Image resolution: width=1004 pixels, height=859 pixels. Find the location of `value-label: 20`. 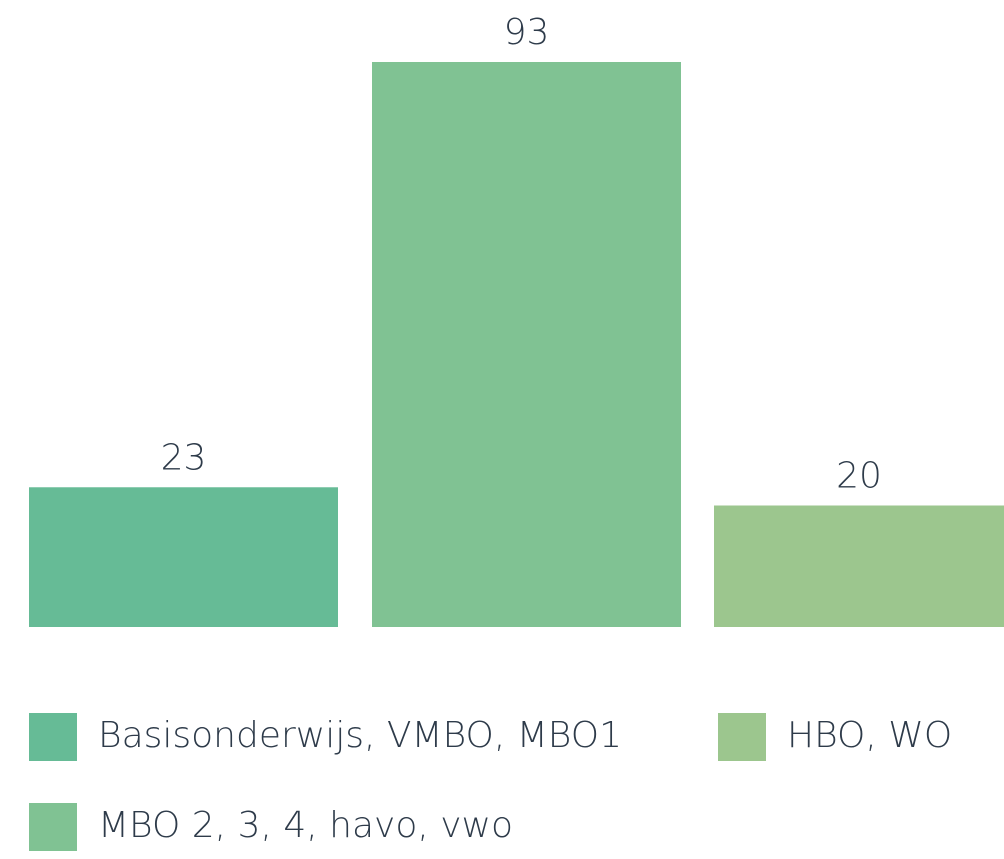

value-label: 20 is located at coordinates (859, 475).